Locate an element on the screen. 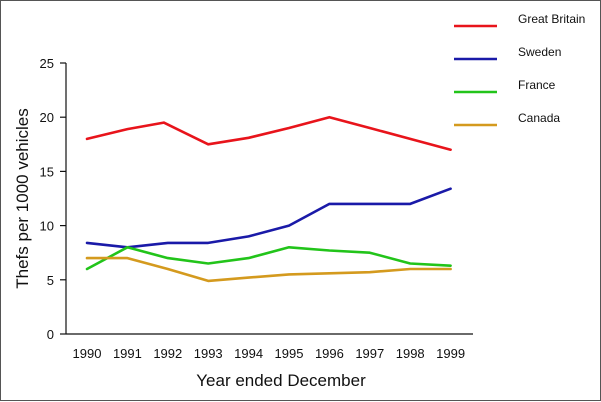  series-line-france is located at coordinates (268, 258).